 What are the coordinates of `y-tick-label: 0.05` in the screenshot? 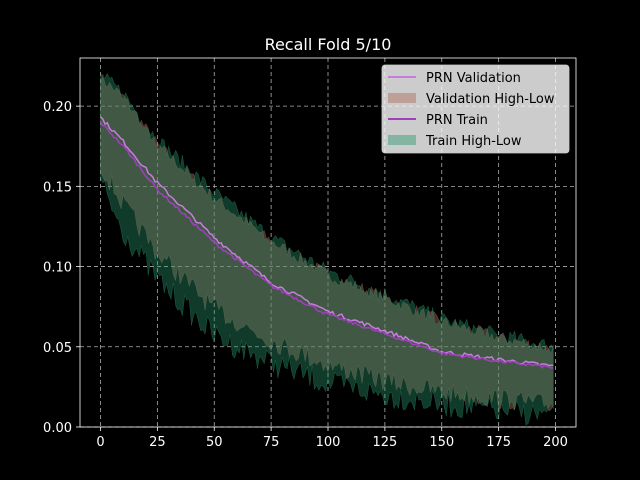 It's located at (57, 348).